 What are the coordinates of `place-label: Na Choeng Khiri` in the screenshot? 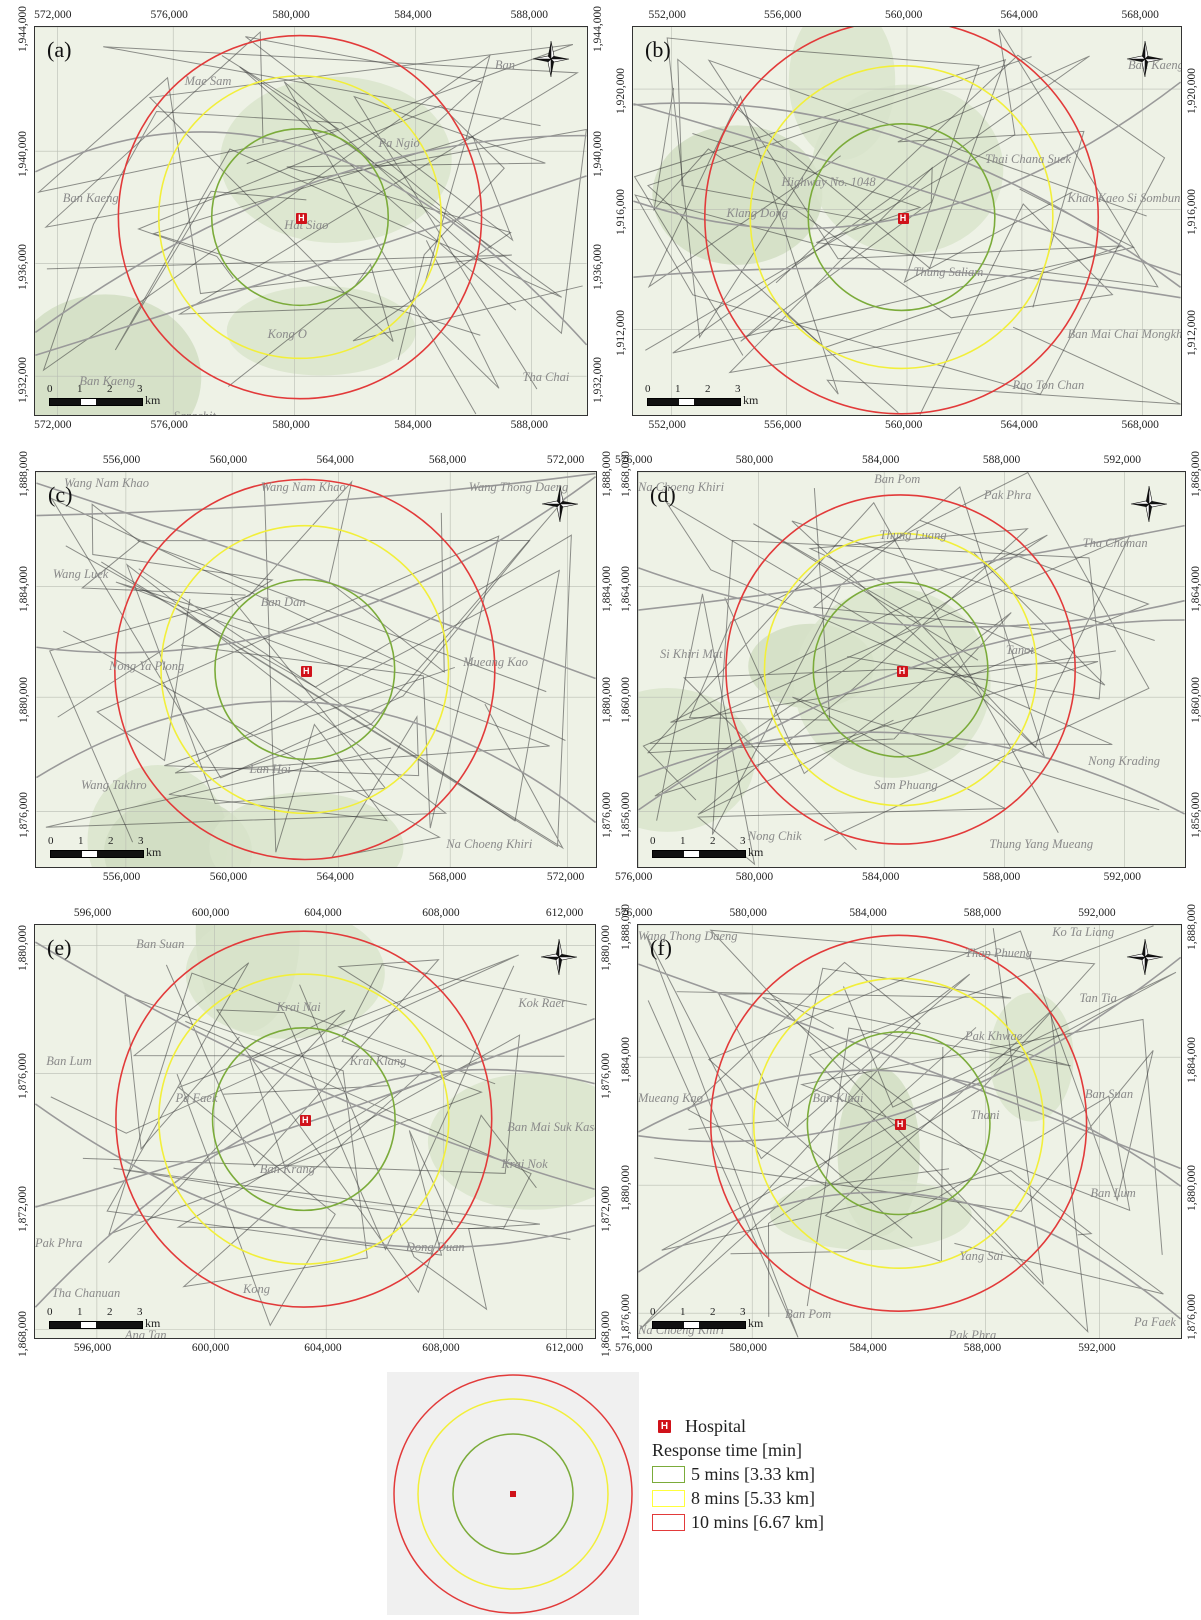 It's located at (681, 486).